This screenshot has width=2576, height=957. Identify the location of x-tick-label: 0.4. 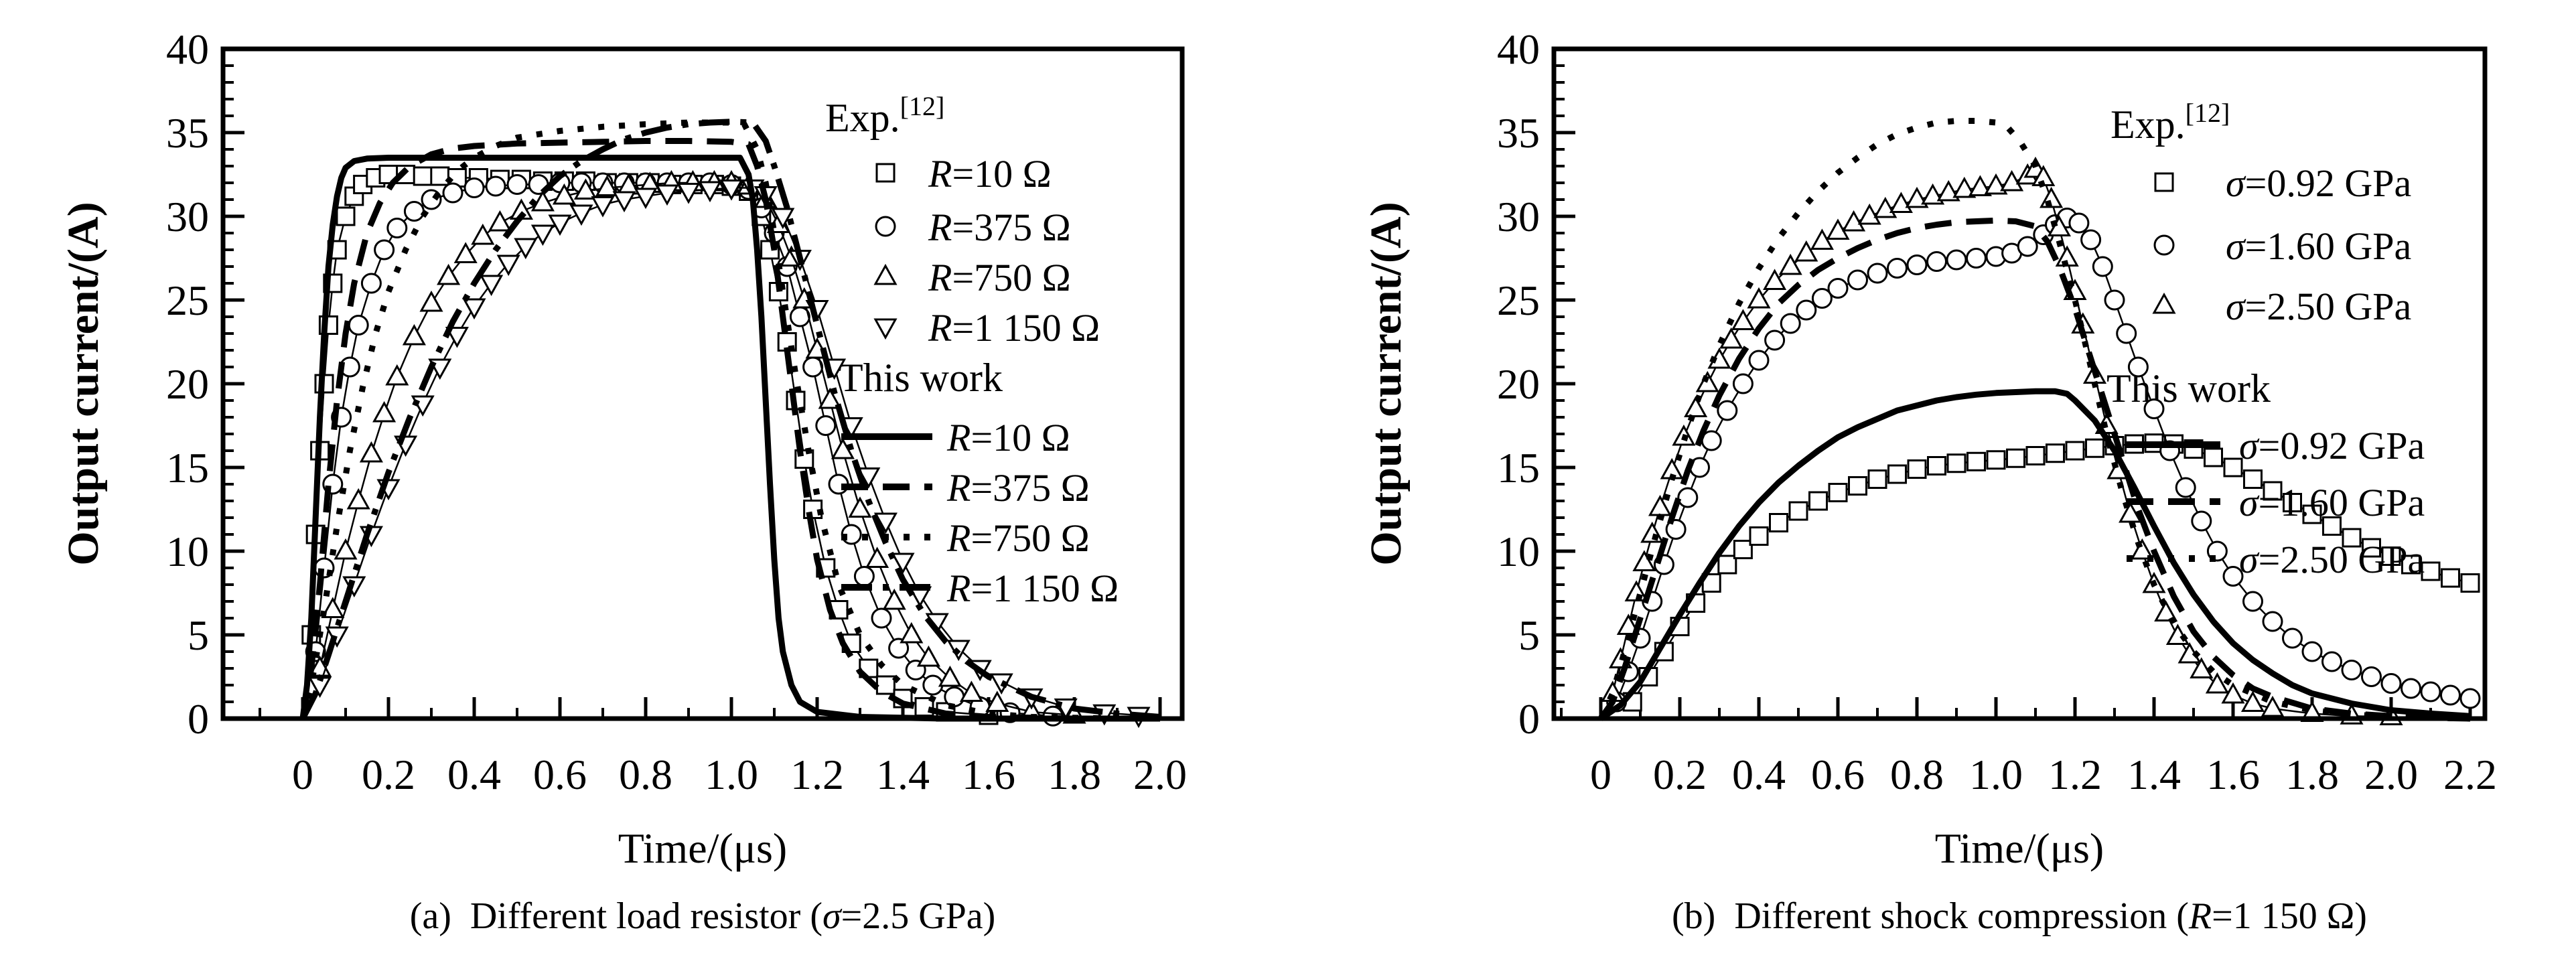
(1759, 774).